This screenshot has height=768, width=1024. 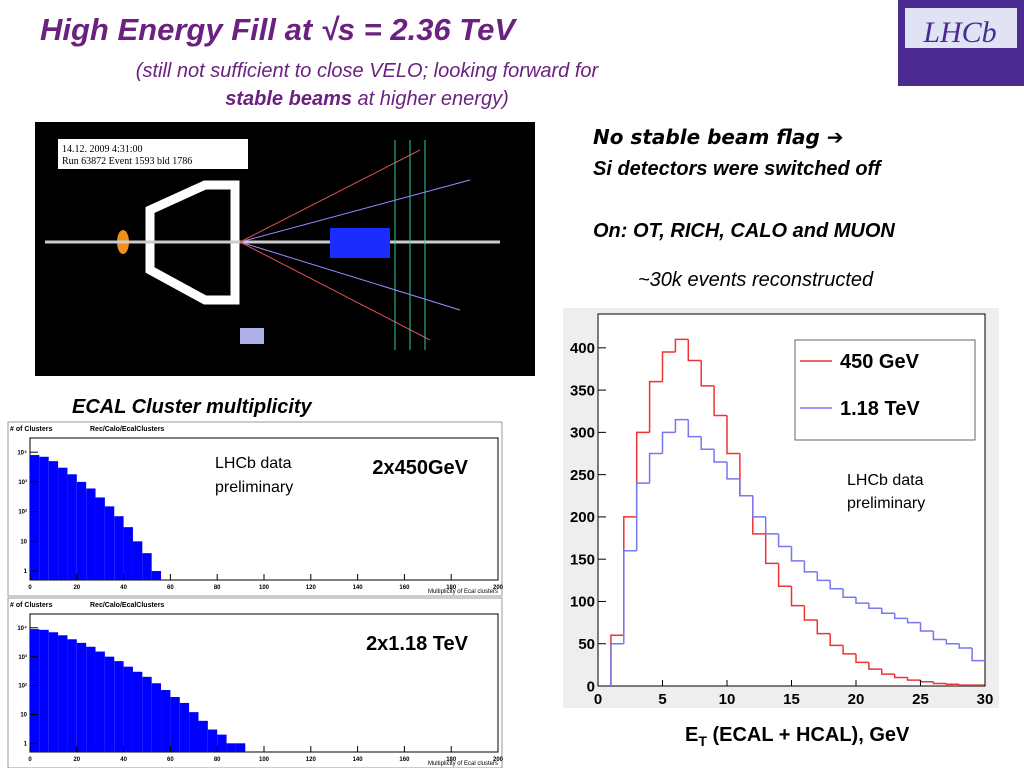 I want to click on annotation: LHCb data, so click(x=885, y=480).